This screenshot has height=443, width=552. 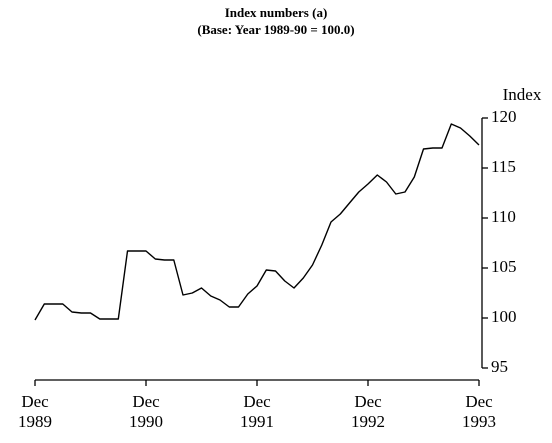 I want to click on y-axis-label: Index, so click(x=522, y=94).